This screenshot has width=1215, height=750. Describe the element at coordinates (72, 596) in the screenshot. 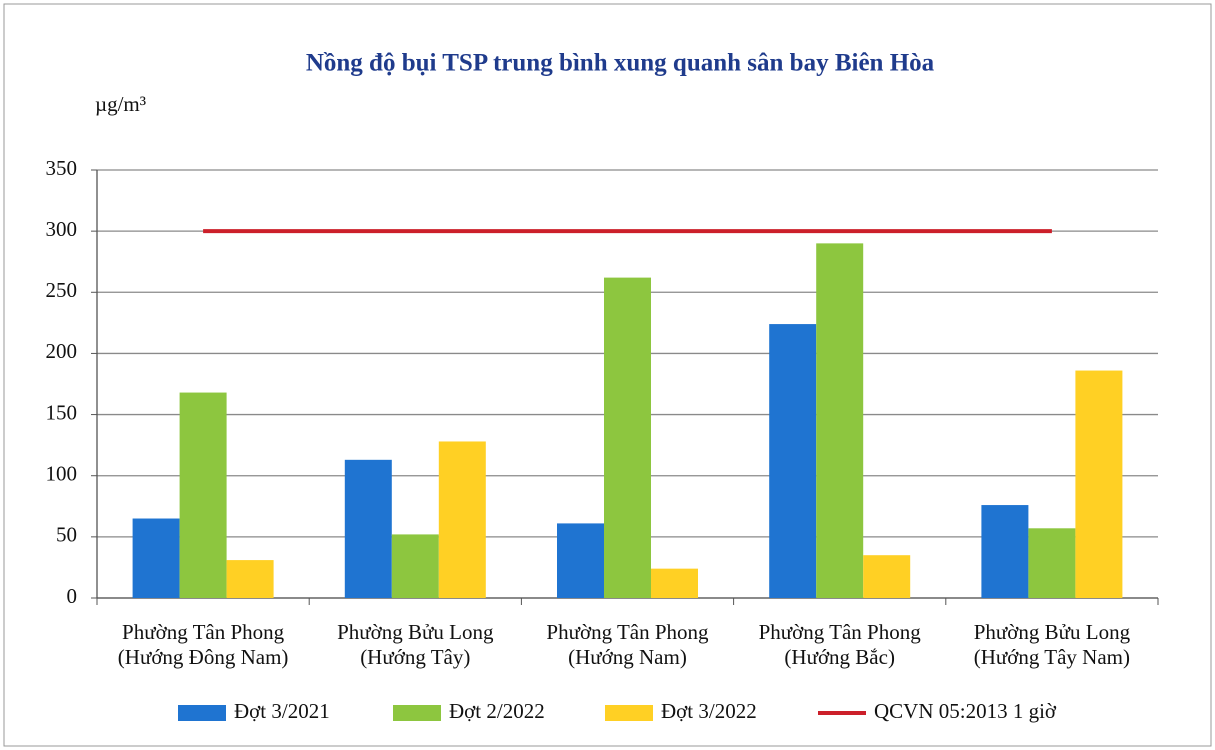

I see `y-tick-label: 0` at that location.